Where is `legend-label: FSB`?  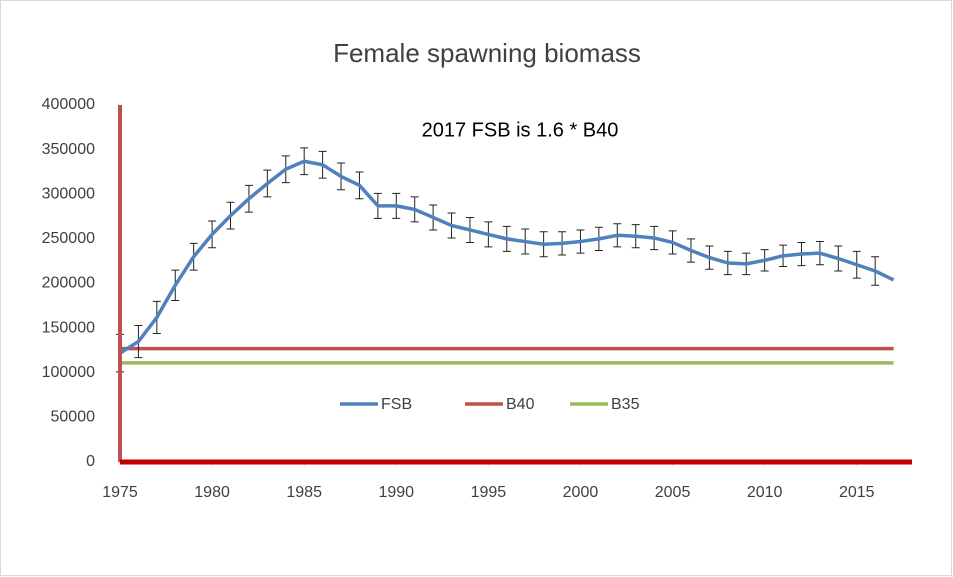 legend-label: FSB is located at coordinates (396, 404).